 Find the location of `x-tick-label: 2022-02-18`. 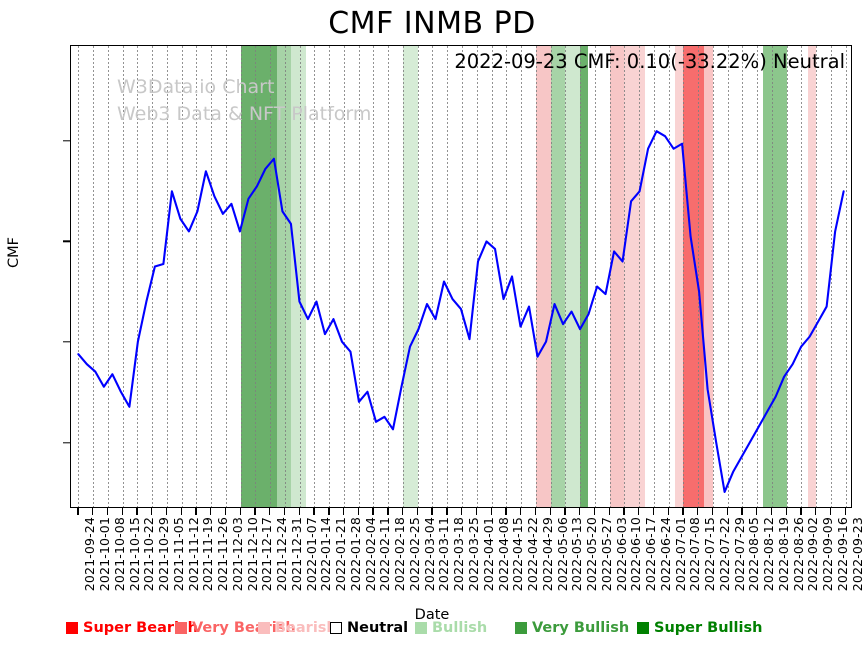

x-tick-label: 2022-02-18 is located at coordinates (400, 554).